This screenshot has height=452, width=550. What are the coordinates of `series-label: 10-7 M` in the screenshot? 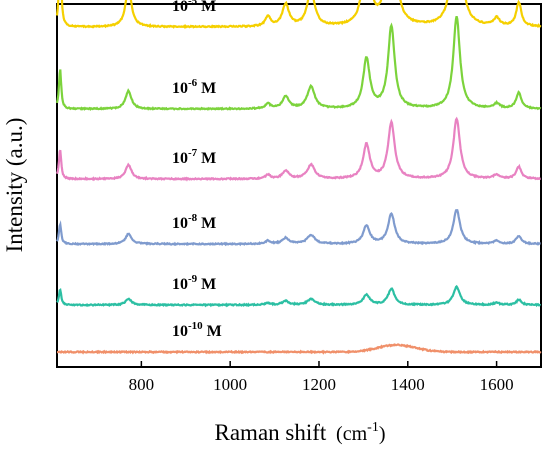 It's located at (194, 157).